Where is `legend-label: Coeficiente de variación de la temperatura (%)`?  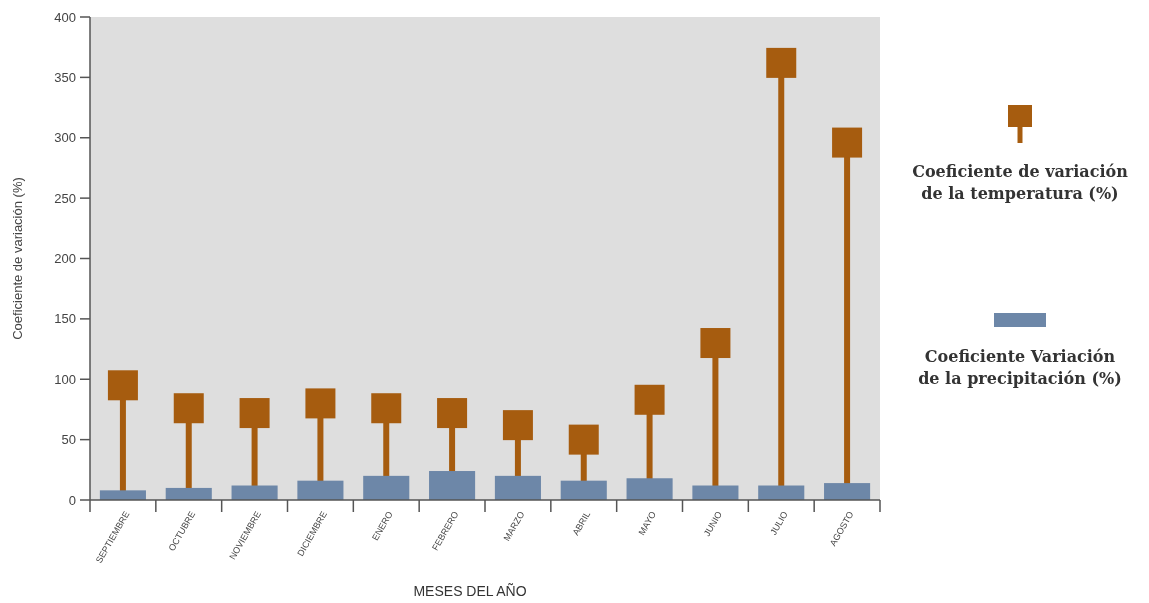
legend-label: Coeficiente de variación de la temperatura (%) is located at coordinates (1020, 182).